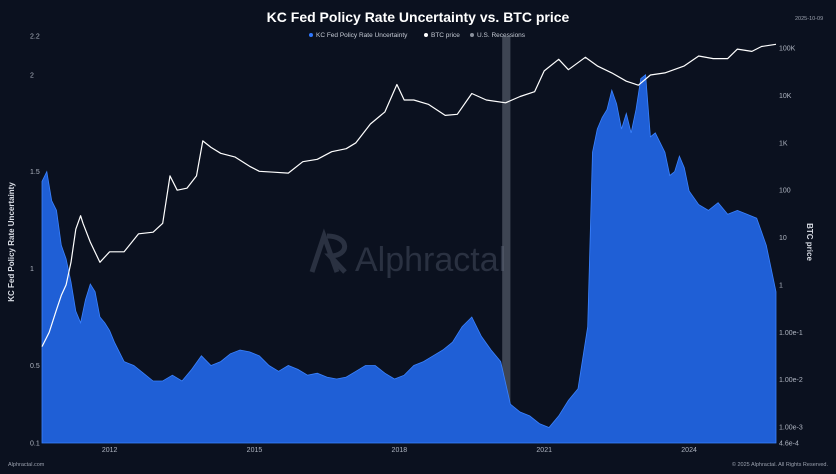 This screenshot has width=836, height=474. What do you see at coordinates (783, 238) in the screenshot?
I see `y-right-tick-5: 10` at bounding box center [783, 238].